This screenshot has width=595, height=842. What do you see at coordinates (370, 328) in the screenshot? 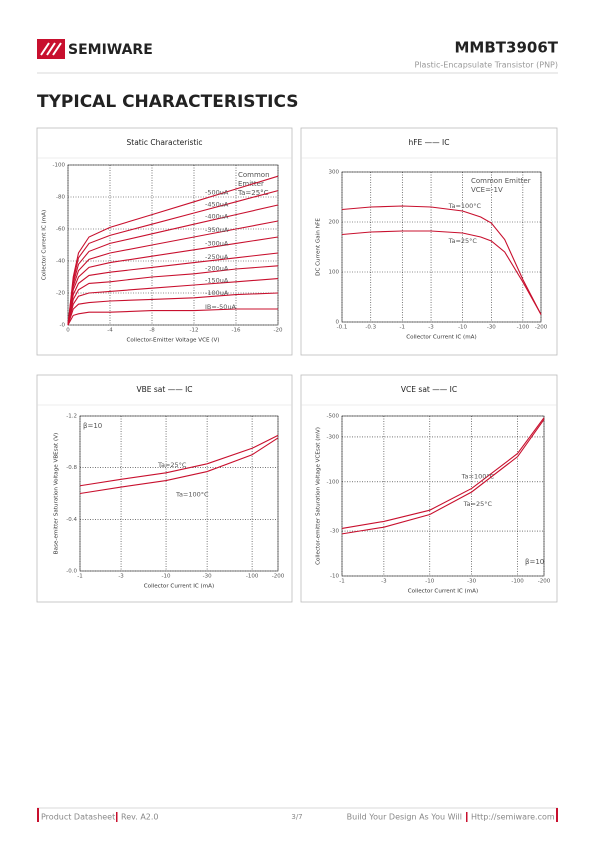
I see `x-tick-label: -0.3` at bounding box center [370, 328].